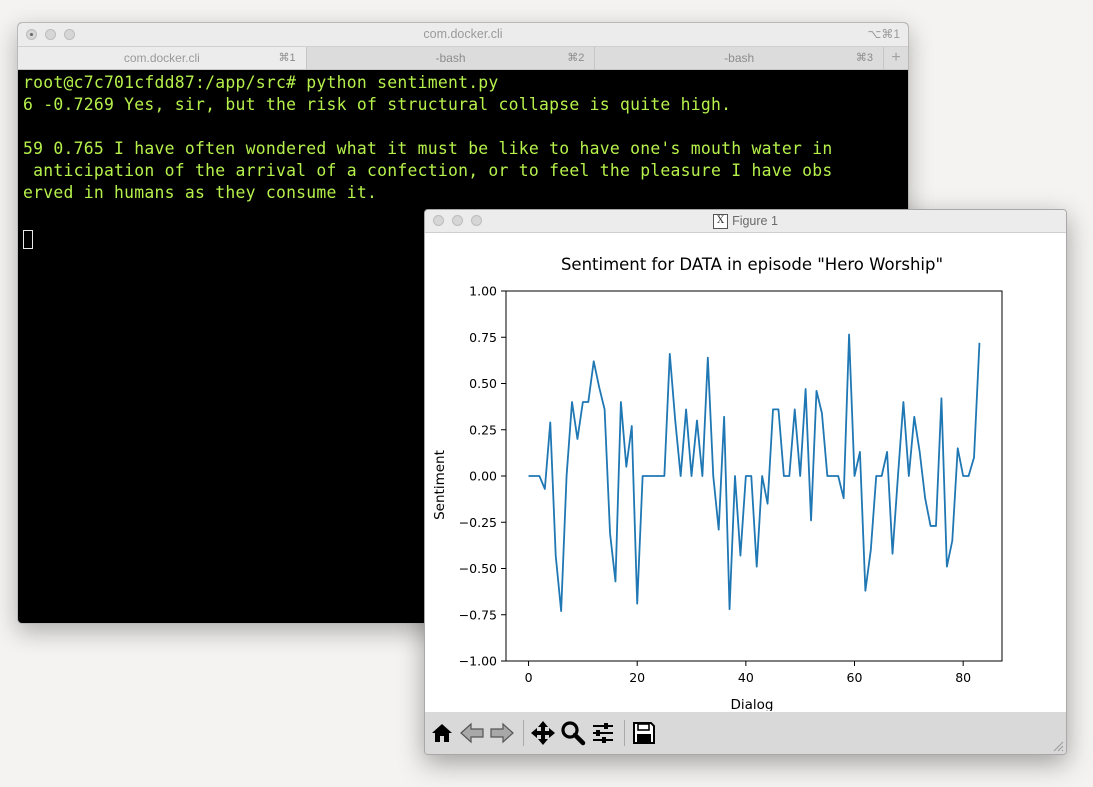 The image size is (1093, 787). I want to click on y-axis-label: Sentiment, so click(440, 485).